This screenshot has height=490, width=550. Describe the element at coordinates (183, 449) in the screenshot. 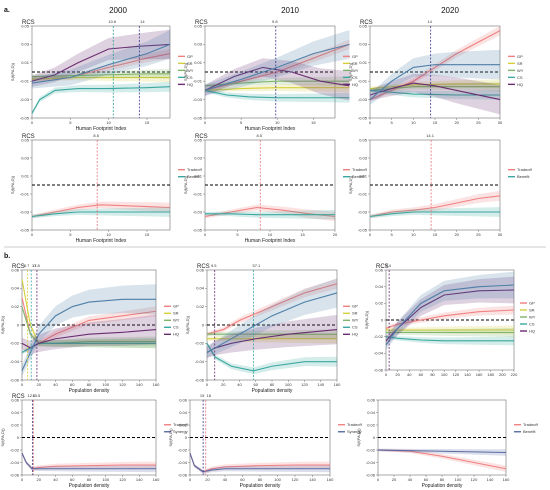

I see `y-tick-label: -0.02` at that location.